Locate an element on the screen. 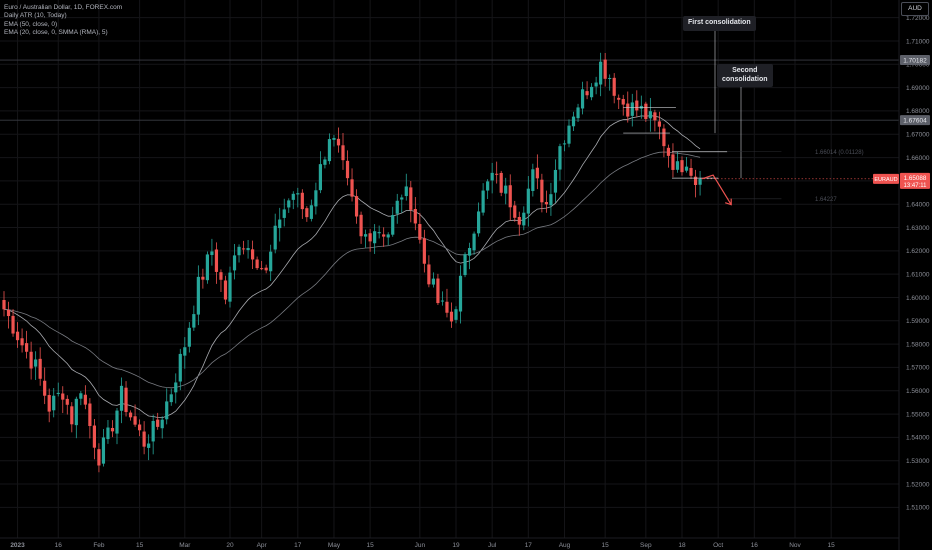 This screenshot has width=932, height=550. y-tick-label: 1.61000 is located at coordinates (918, 274).